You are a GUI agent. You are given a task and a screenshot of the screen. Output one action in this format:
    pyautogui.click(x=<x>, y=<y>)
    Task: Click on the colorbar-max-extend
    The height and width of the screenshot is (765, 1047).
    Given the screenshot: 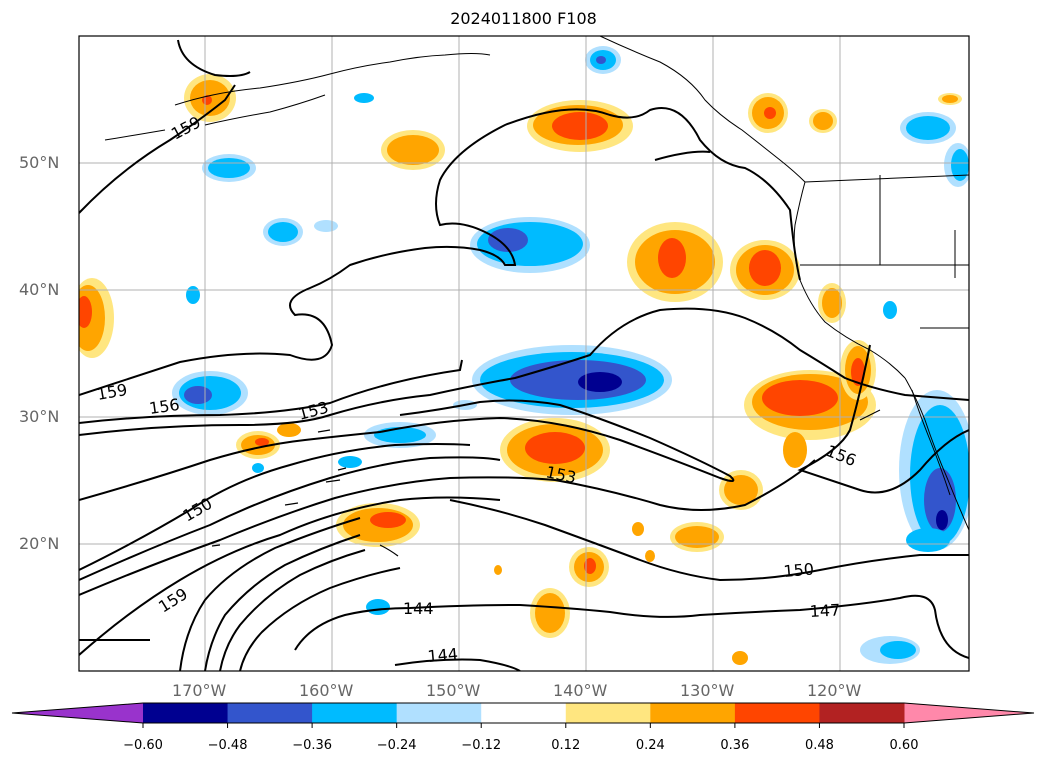 What is the action you would take?
    pyautogui.click(x=969, y=713)
    